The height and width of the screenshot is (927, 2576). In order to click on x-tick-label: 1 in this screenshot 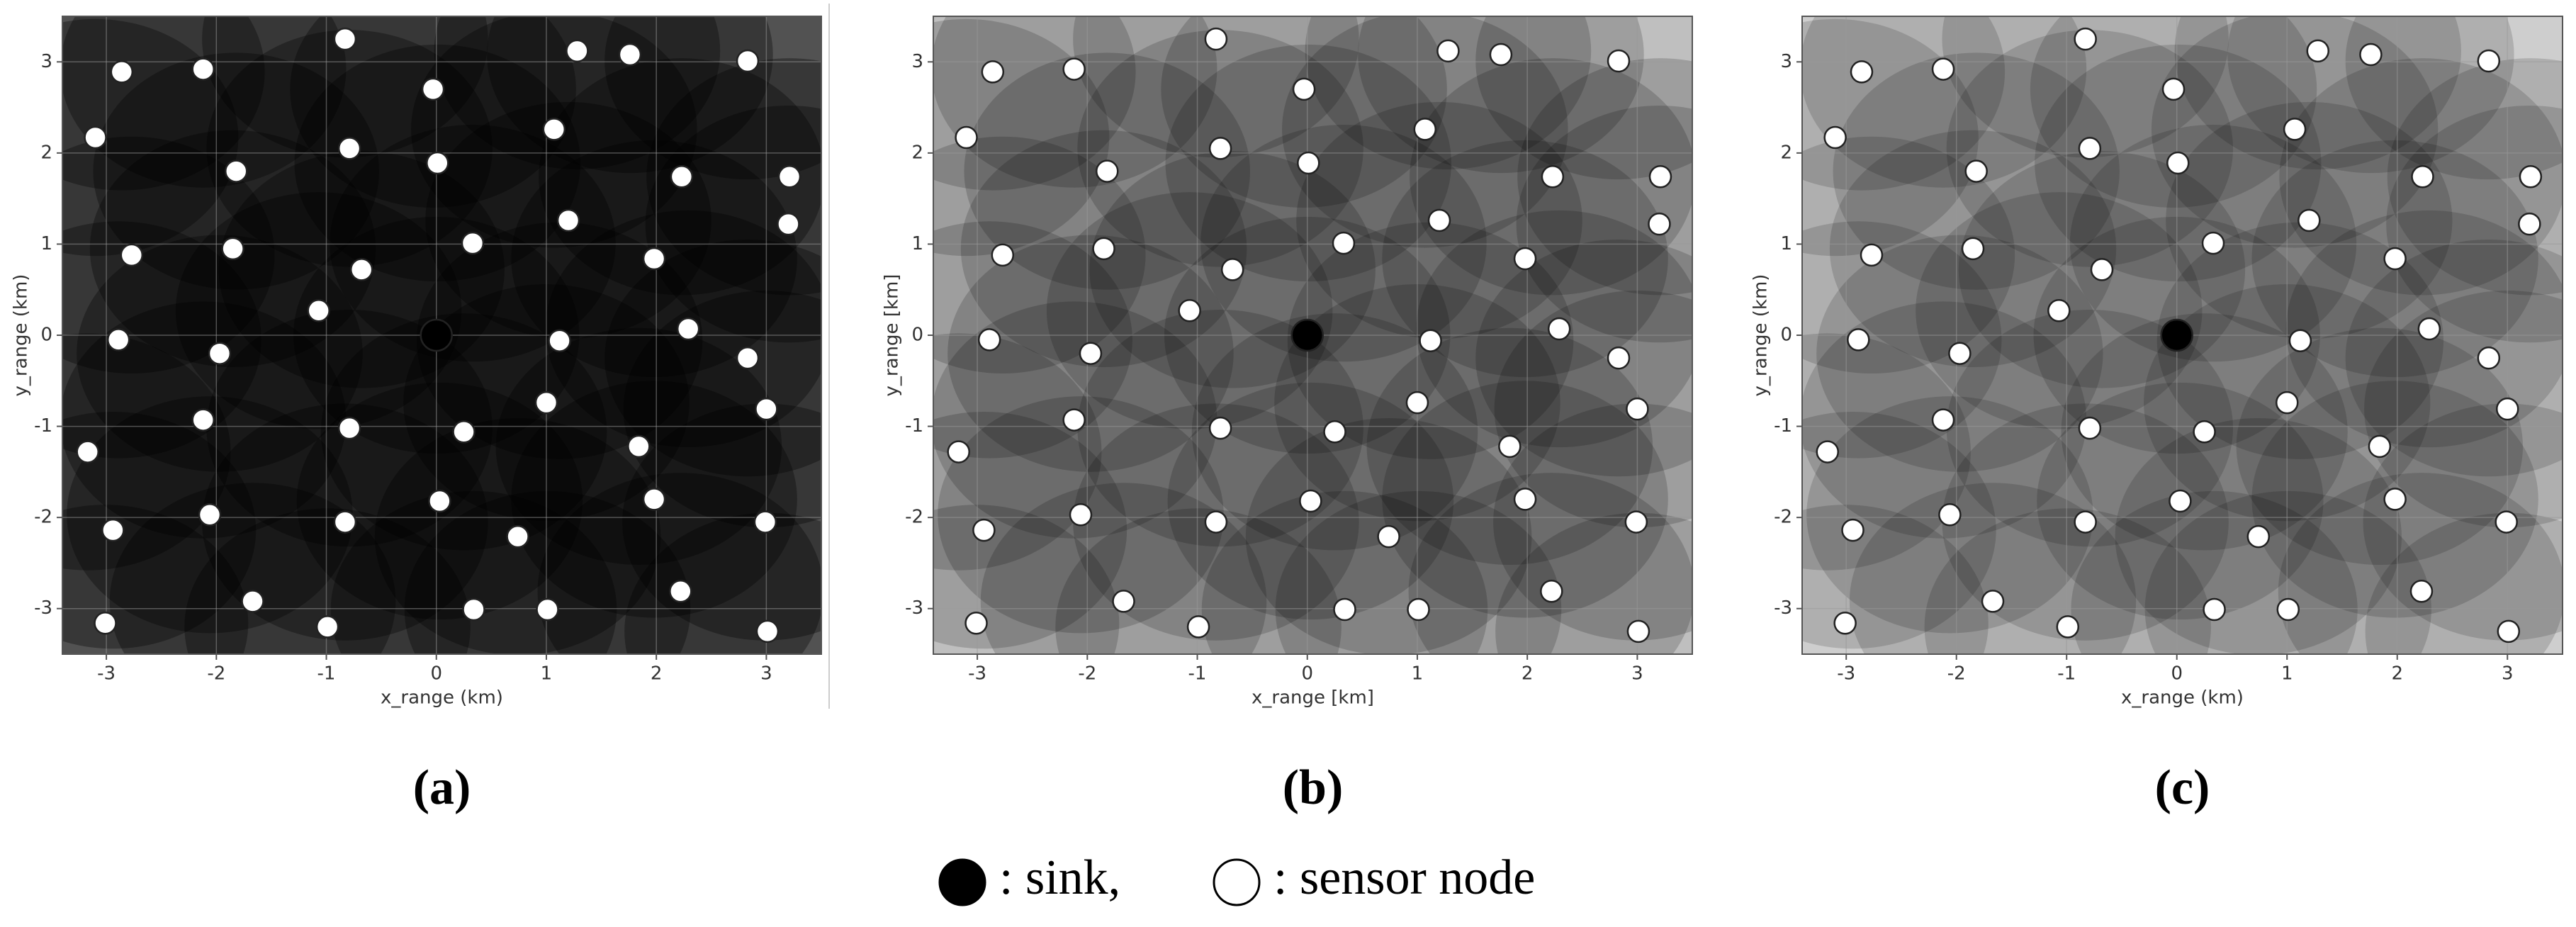, I will do `click(2287, 674)`.